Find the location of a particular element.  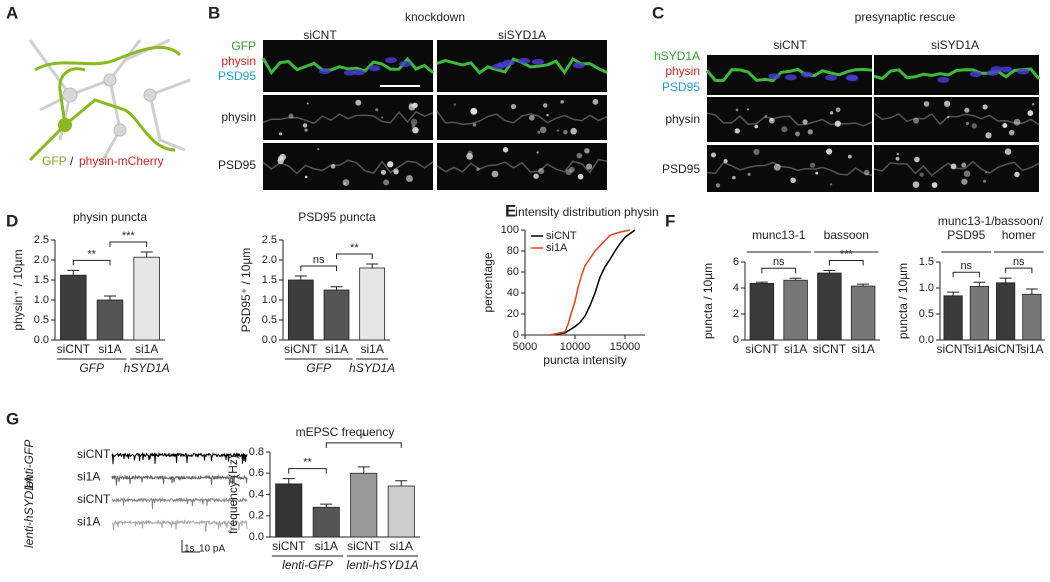

sig-bracket is located at coordinates (846, 262).